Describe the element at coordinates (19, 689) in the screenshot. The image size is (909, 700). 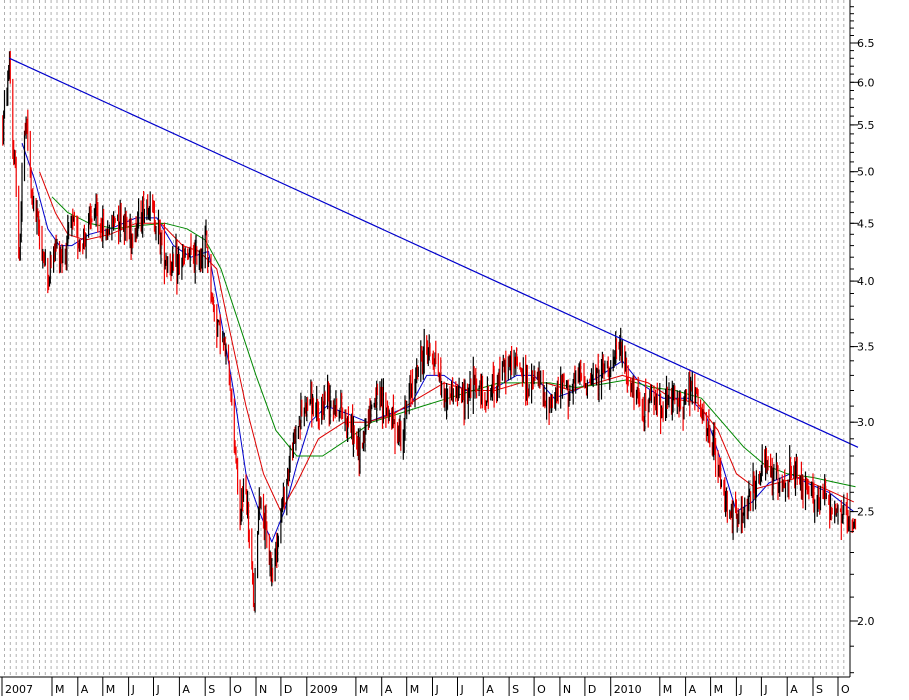
I see `x-tick-label: 2007` at that location.